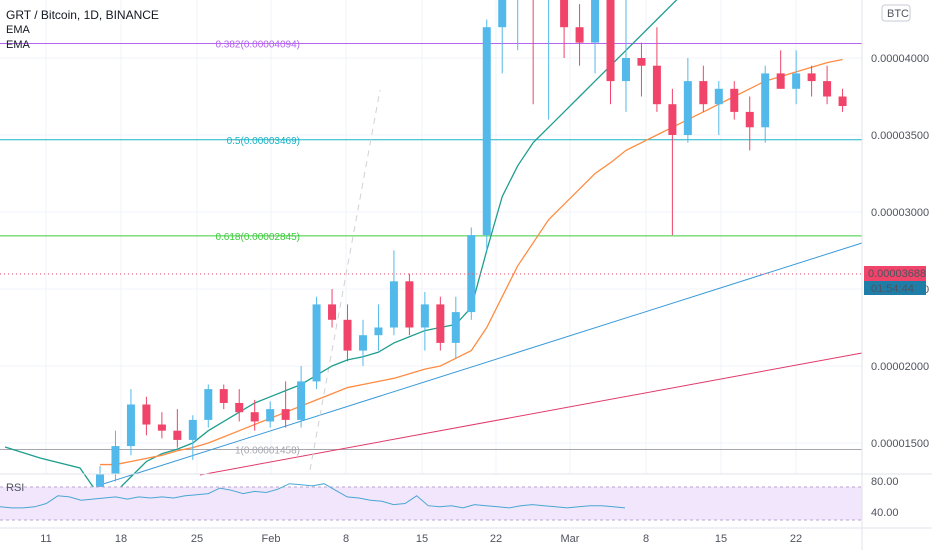 The width and height of the screenshot is (932, 550). I want to click on rsi-pane: RSI, so click(431, 501).